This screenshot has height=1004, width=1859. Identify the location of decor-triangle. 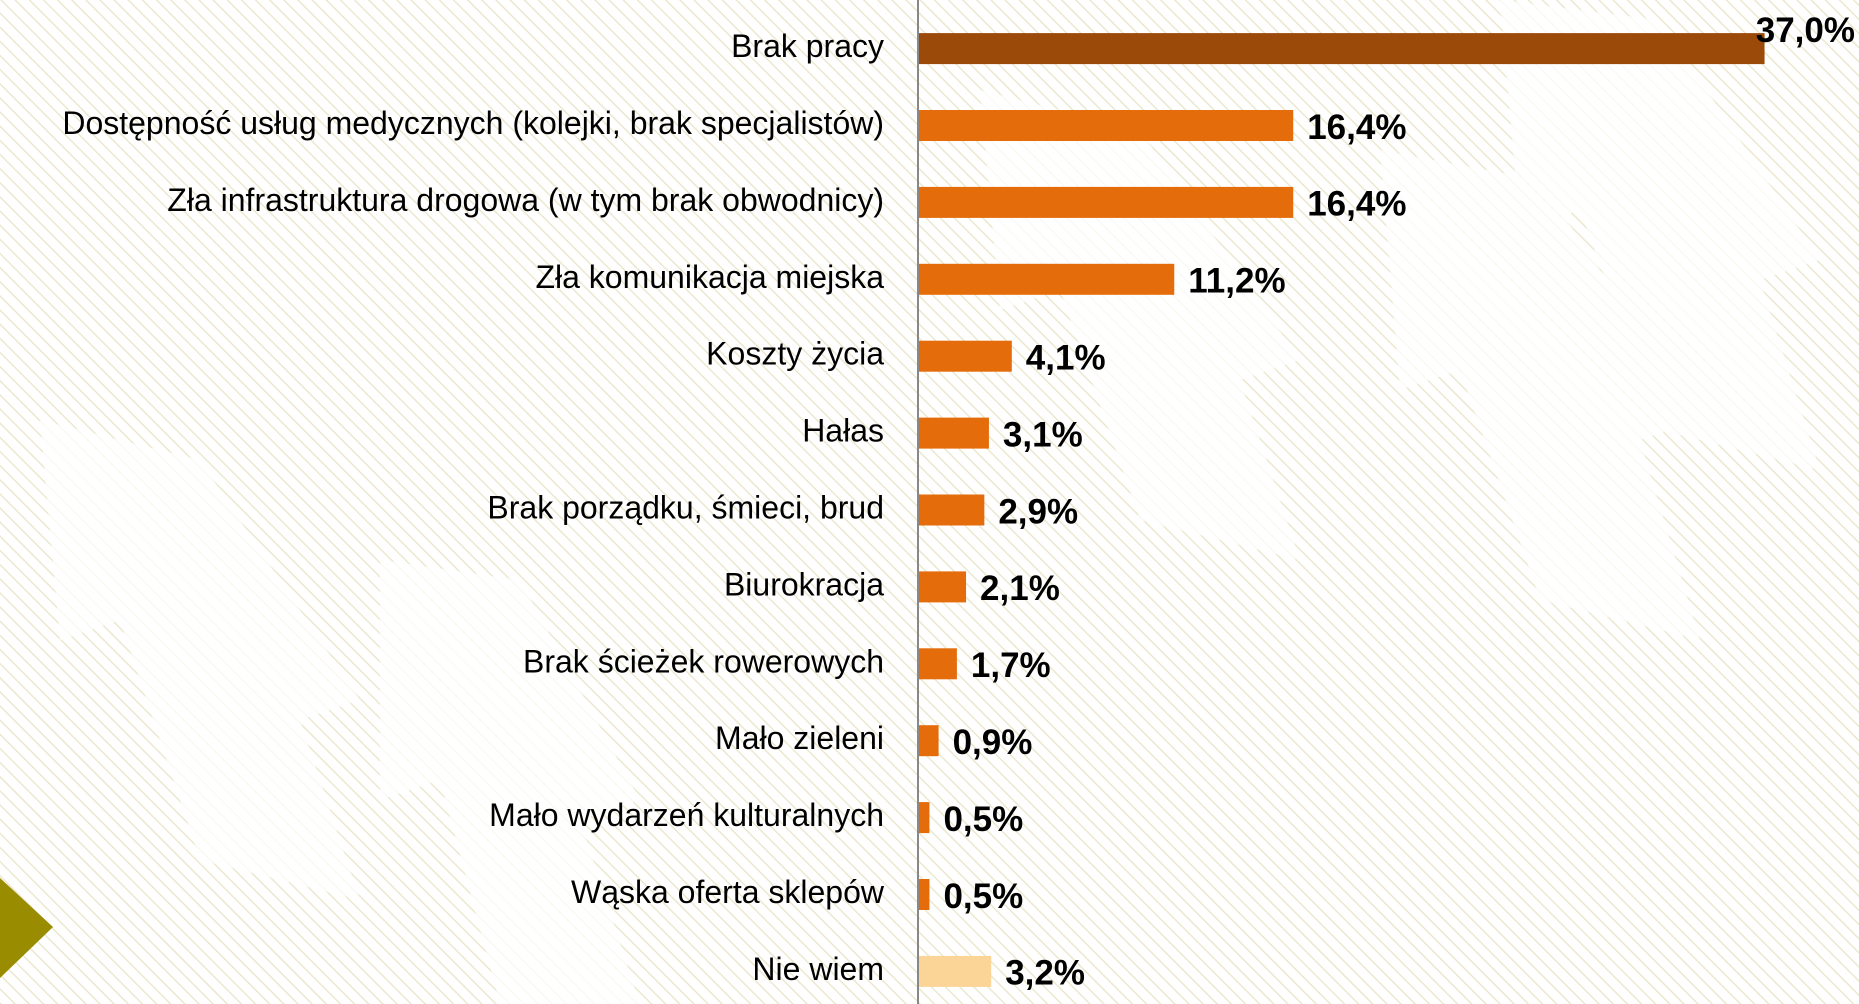
(26, 928).